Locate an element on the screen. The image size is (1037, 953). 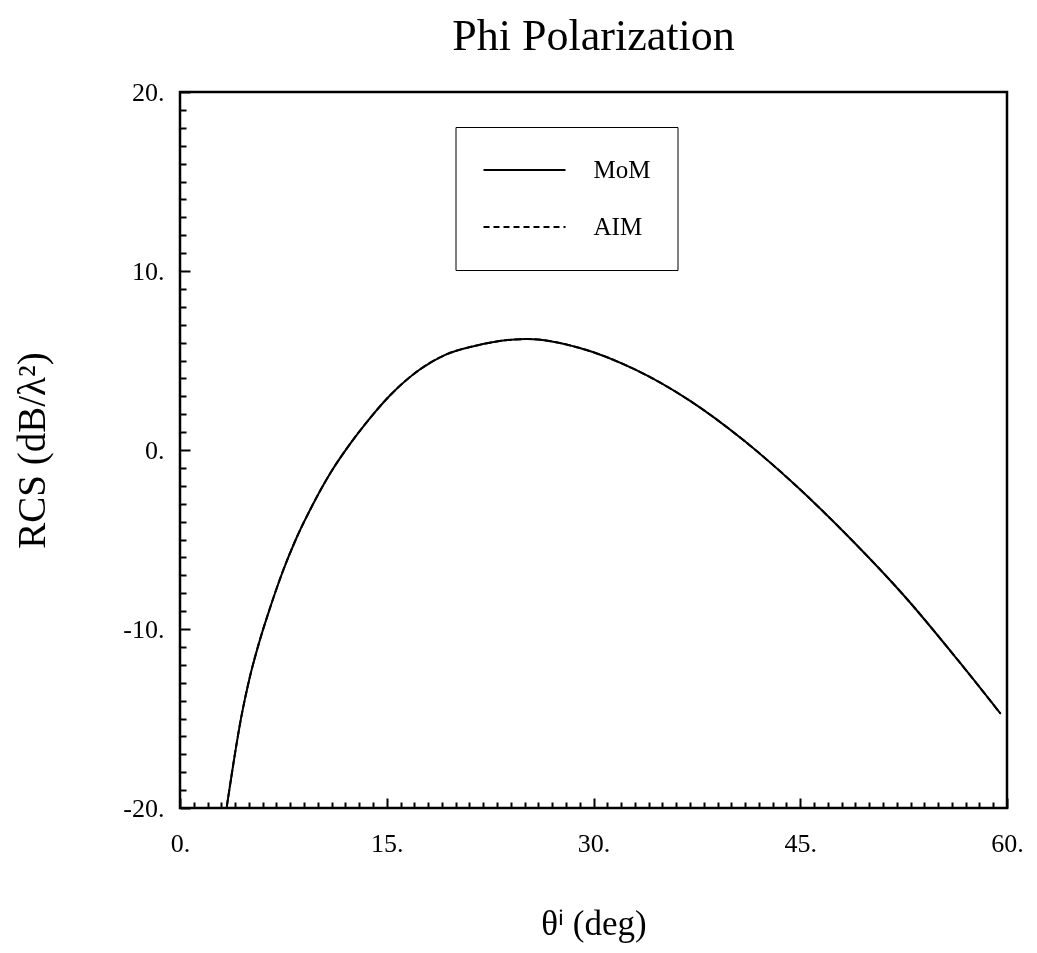
y-axis-title: RCS (dB/λ²) is located at coordinates (32, 450).